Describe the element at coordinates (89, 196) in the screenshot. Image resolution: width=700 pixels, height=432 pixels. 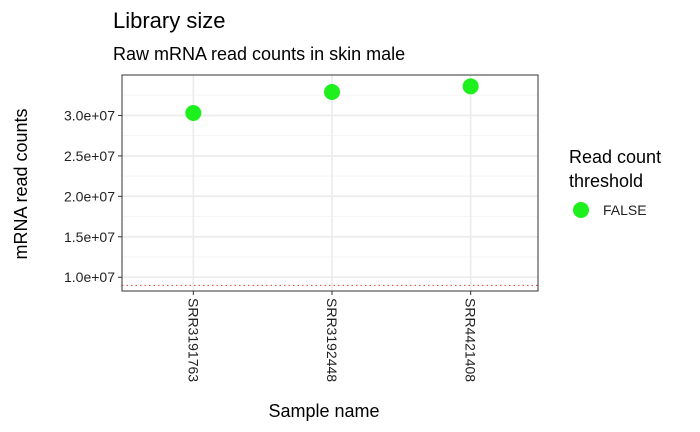
I see `y-tick-label: 2.0e+07` at that location.